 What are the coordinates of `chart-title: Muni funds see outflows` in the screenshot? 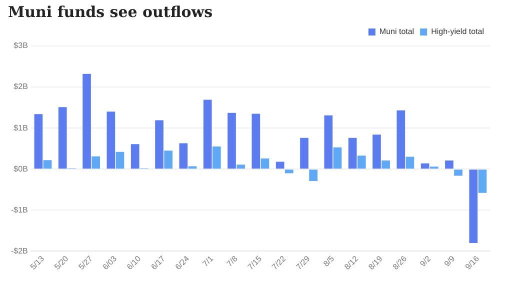 It's located at (110, 11).